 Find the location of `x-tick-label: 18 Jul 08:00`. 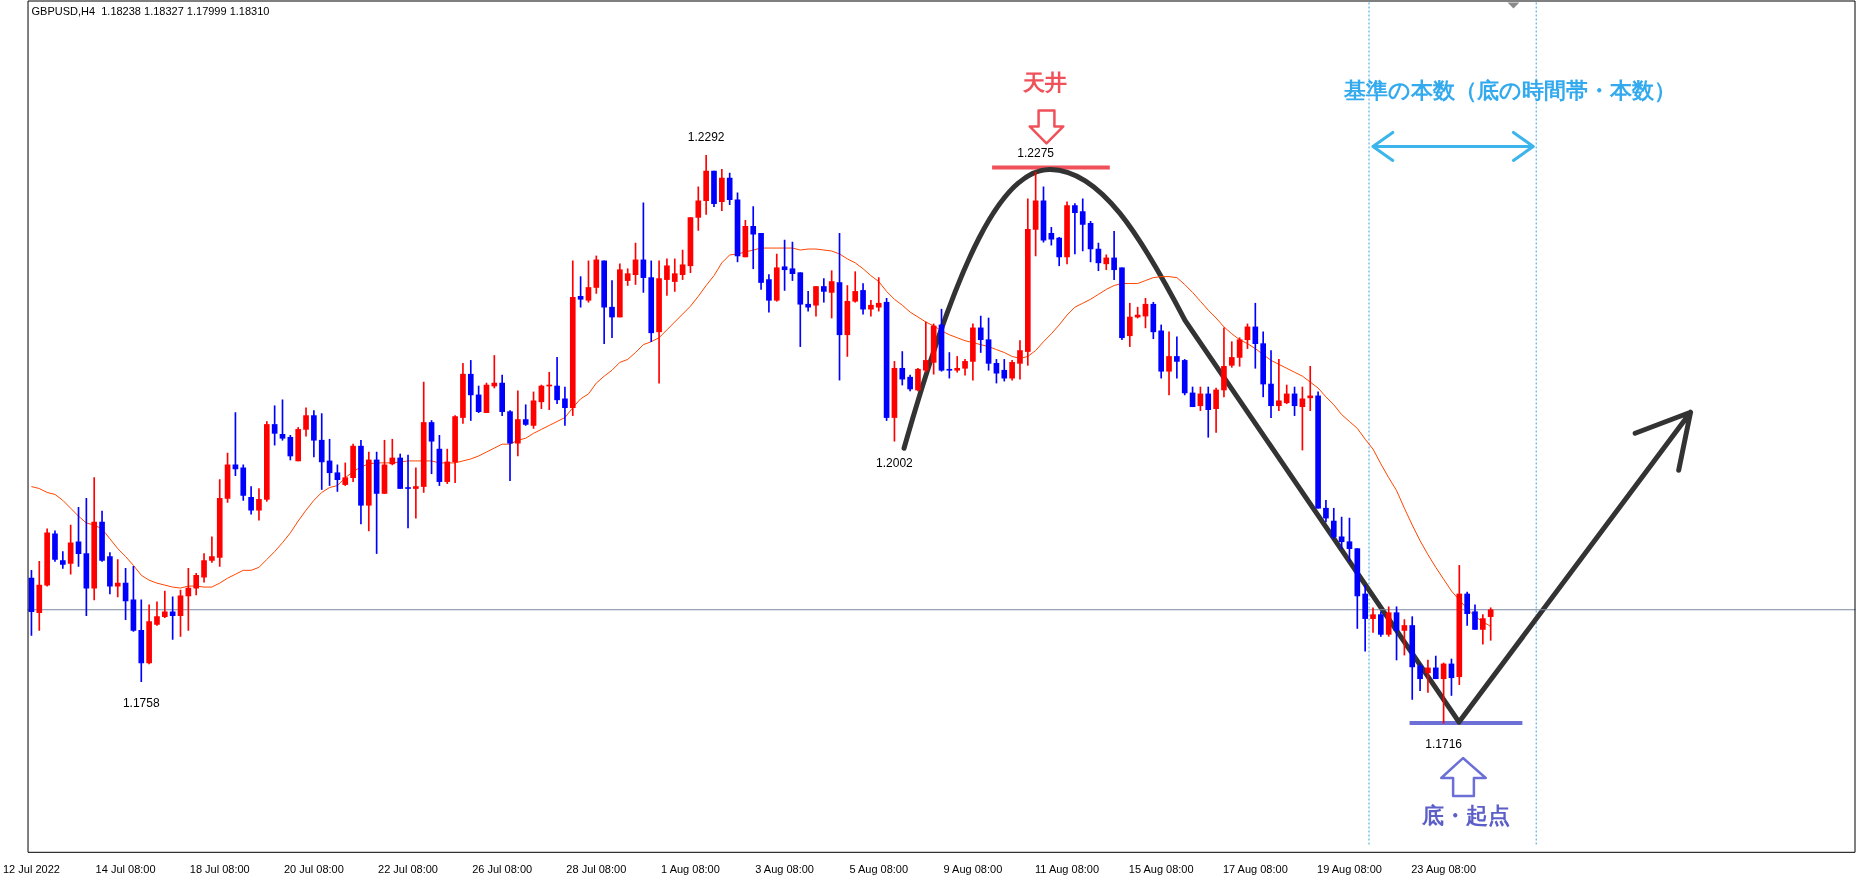

x-tick-label: 18 Jul 08:00 is located at coordinates (219, 869).